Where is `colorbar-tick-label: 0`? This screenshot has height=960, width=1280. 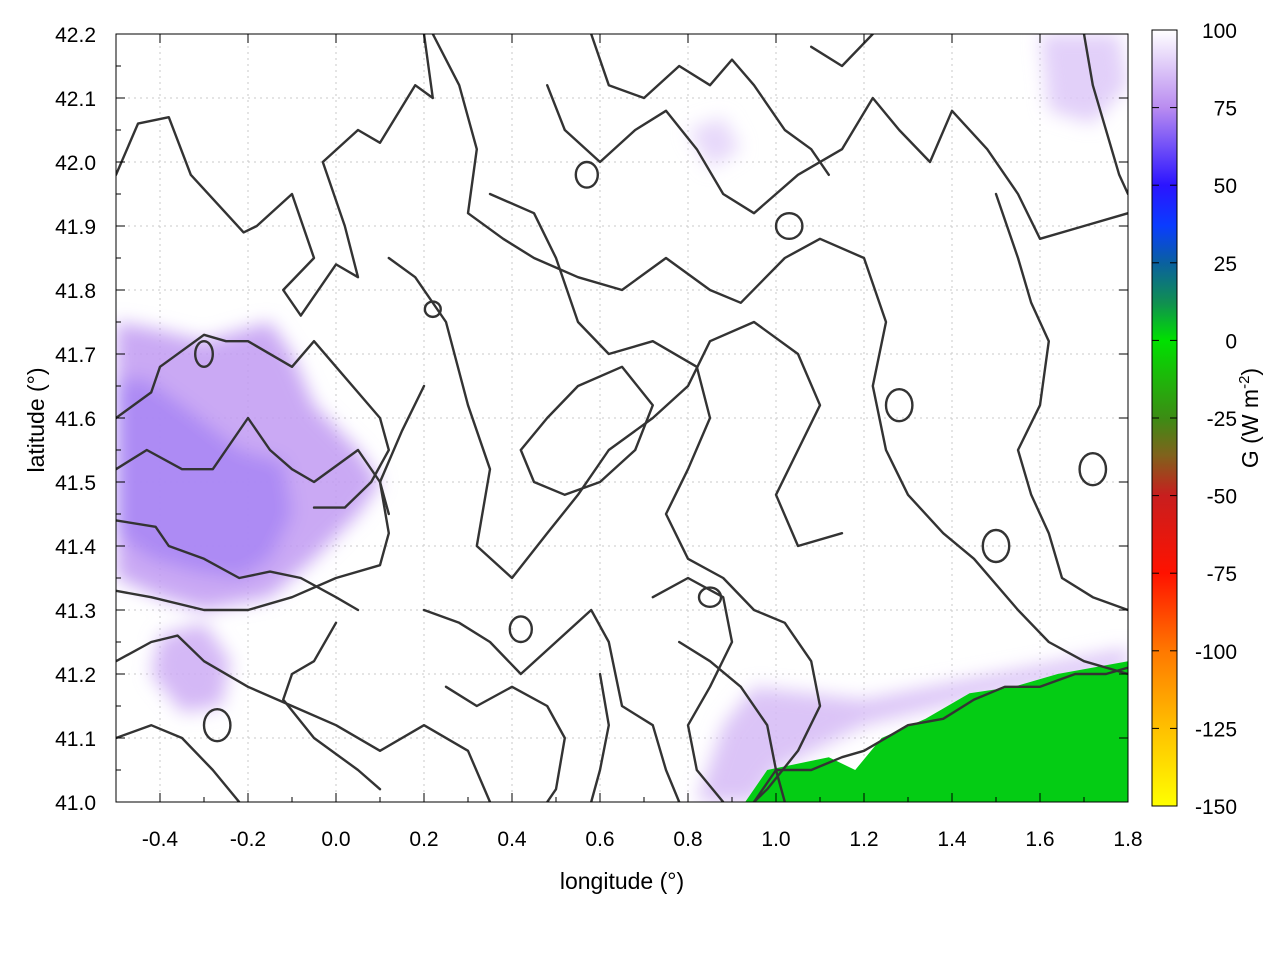 colorbar-tick-label: 0 is located at coordinates (1231, 341).